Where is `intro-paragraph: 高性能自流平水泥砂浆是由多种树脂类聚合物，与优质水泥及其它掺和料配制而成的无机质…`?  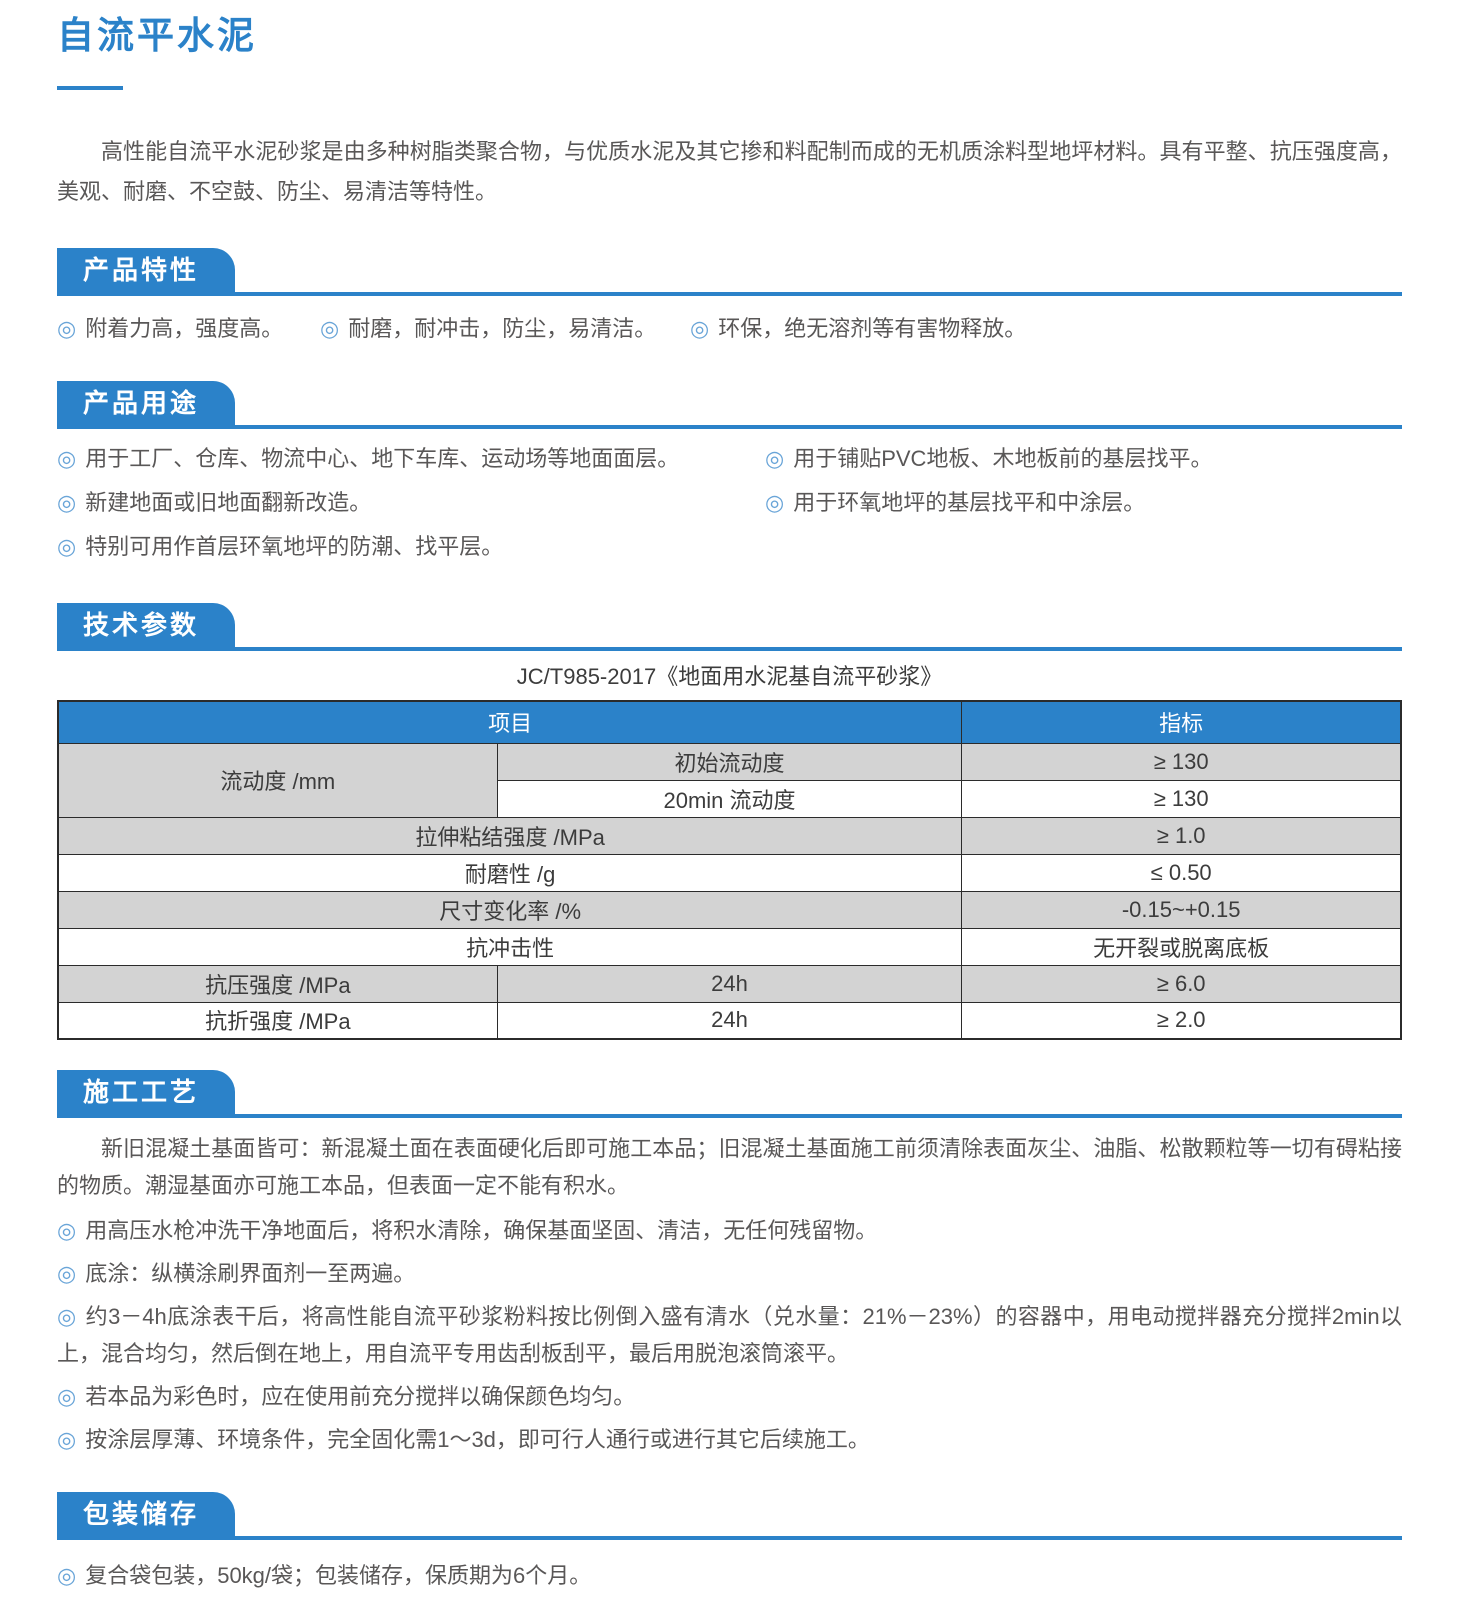
intro-paragraph: 高性能自流平水泥砂浆是由多种树脂类聚合物，与优质水泥及其它掺和料配制而成的无机质… is located at coordinates (729, 171).